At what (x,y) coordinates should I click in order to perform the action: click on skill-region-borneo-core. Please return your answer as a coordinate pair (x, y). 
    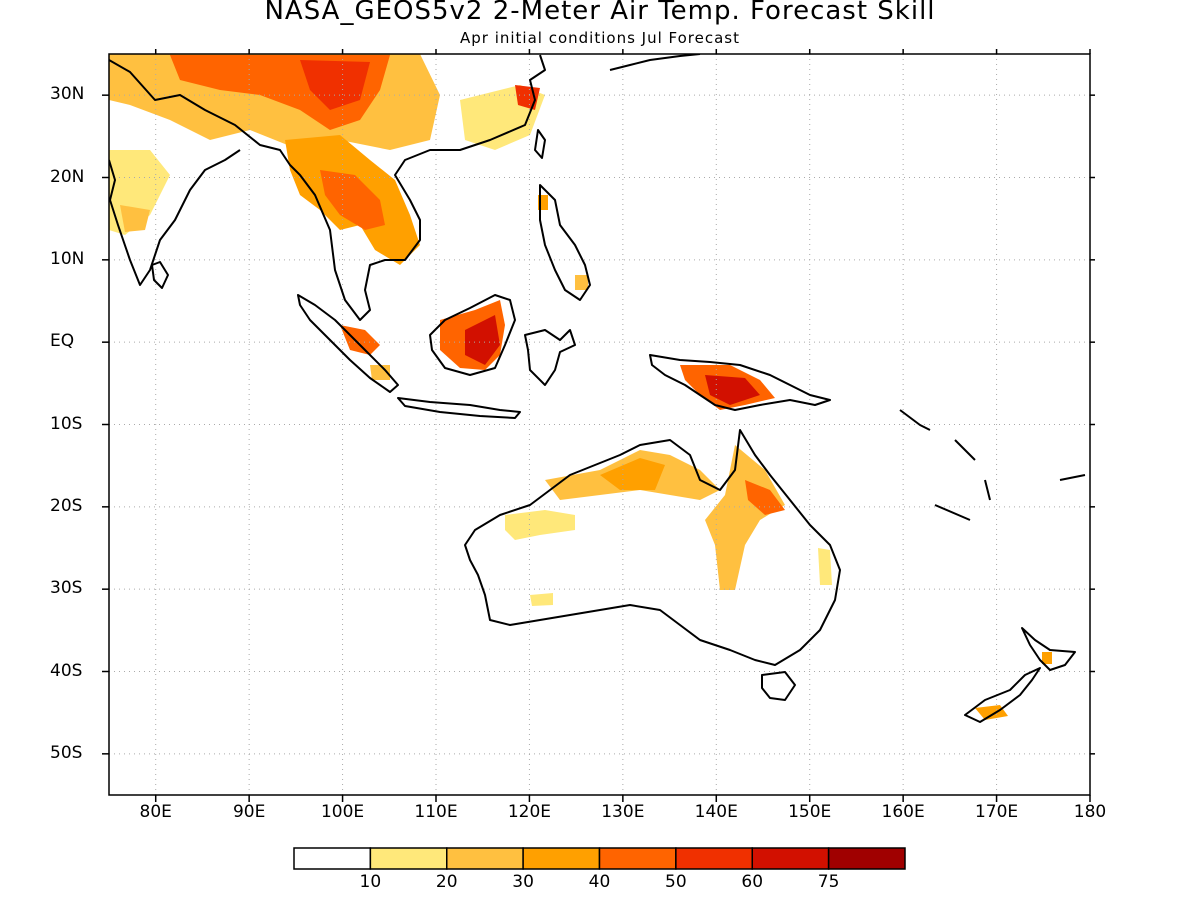
    Looking at the image, I should click on (482, 340).